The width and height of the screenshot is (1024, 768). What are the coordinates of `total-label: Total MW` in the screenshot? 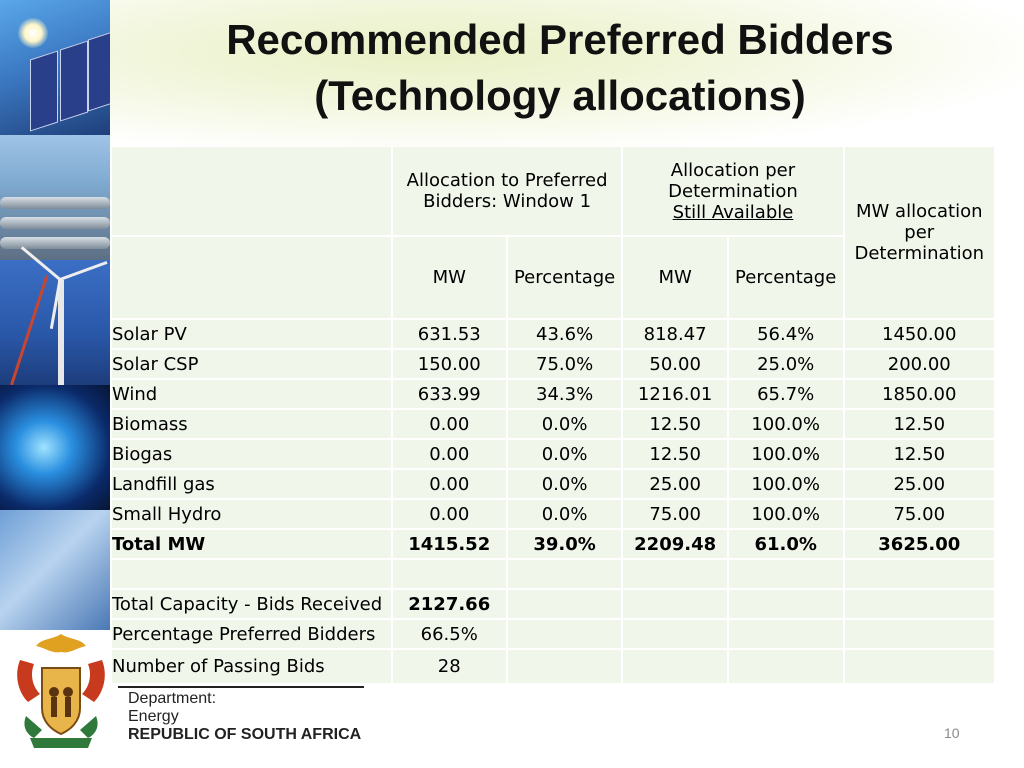 It's located at (251, 544).